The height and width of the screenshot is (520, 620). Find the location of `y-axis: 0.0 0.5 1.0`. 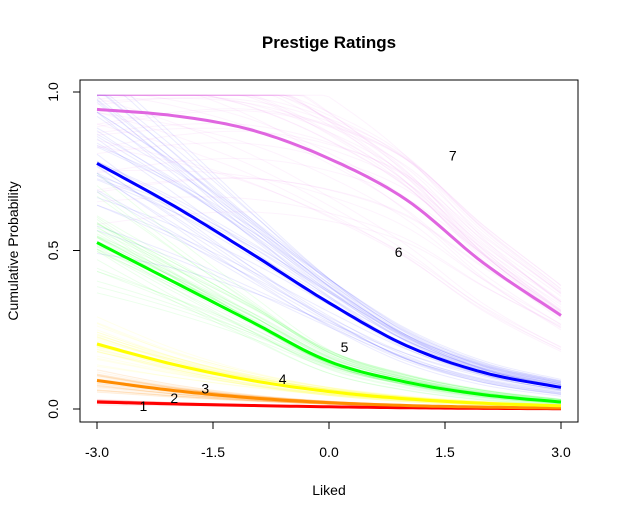

y-axis: 0.0 0.5 1.0 is located at coordinates (63, 250).